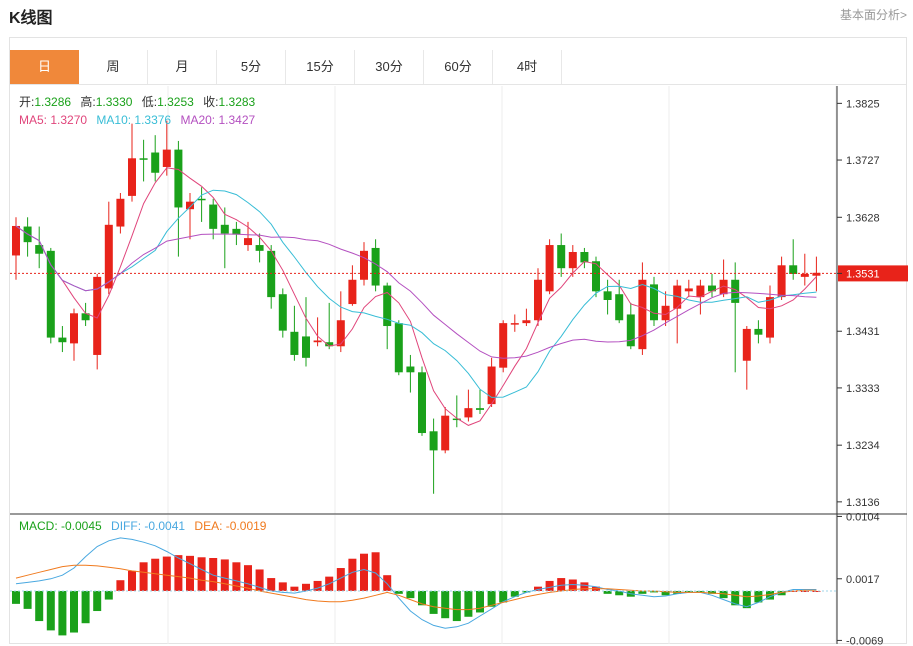 This screenshot has height=646, width=913. What do you see at coordinates (527, 67) in the screenshot?
I see `tab-4h: 4时` at bounding box center [527, 67].